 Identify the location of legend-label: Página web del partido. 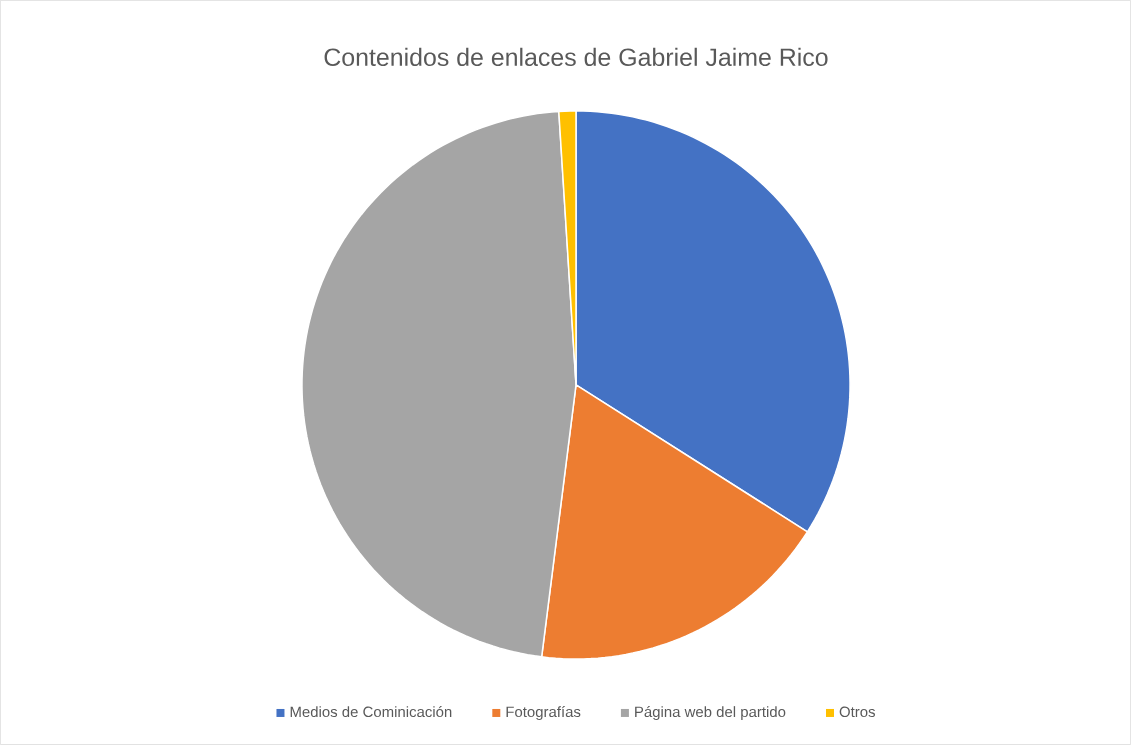
(710, 713).